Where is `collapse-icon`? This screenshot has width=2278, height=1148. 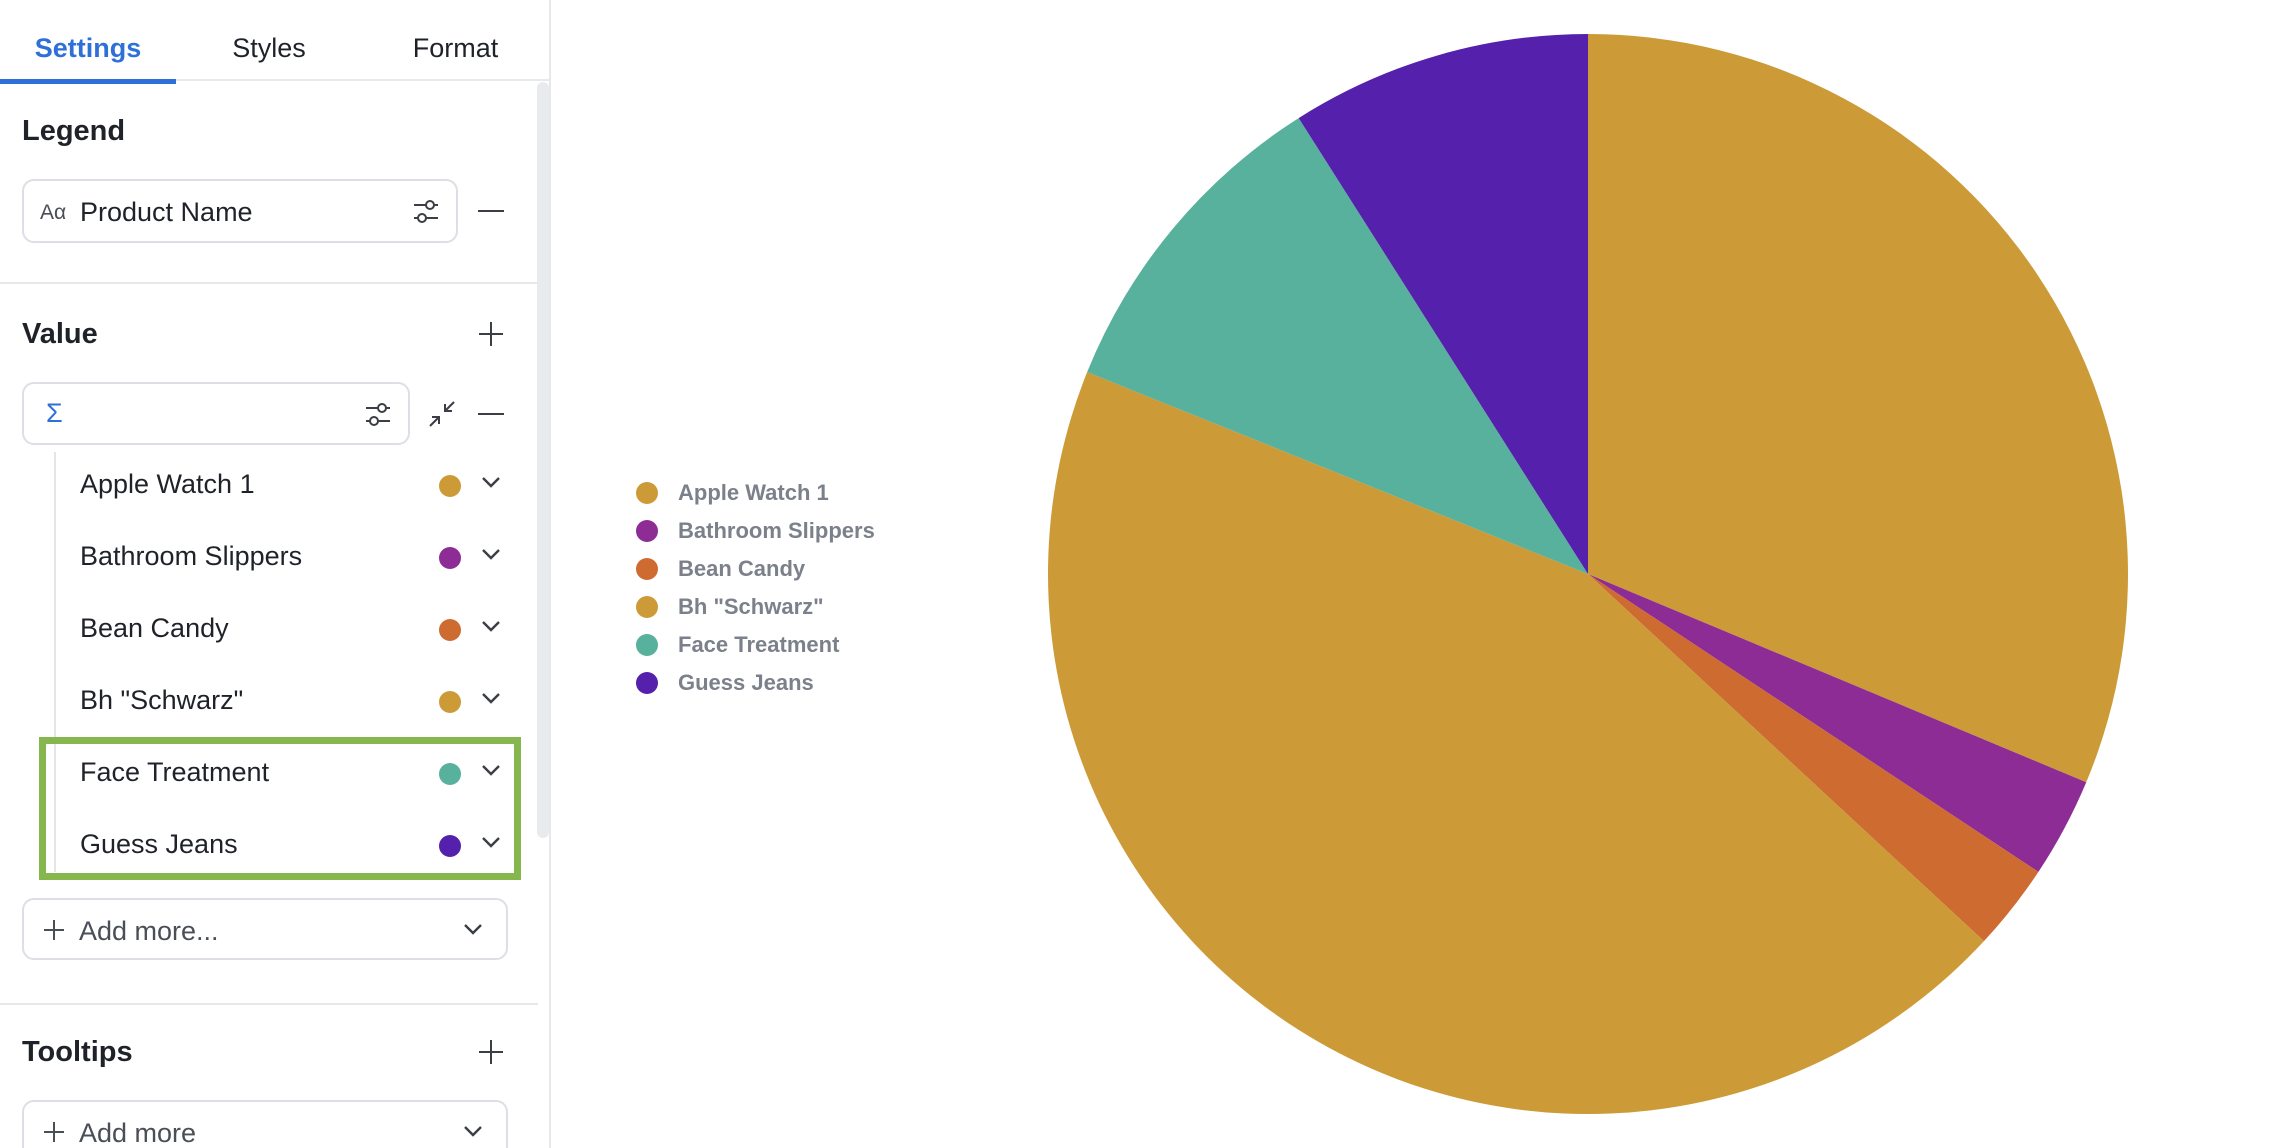 collapse-icon is located at coordinates (442, 414).